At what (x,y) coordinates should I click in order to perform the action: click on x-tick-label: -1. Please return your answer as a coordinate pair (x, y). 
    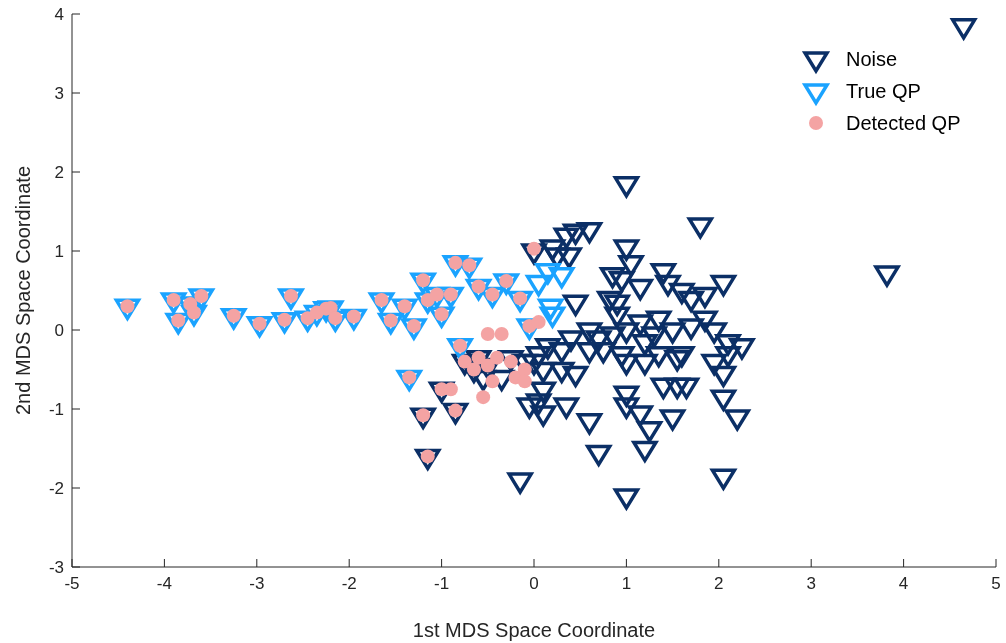
    Looking at the image, I should click on (442, 583).